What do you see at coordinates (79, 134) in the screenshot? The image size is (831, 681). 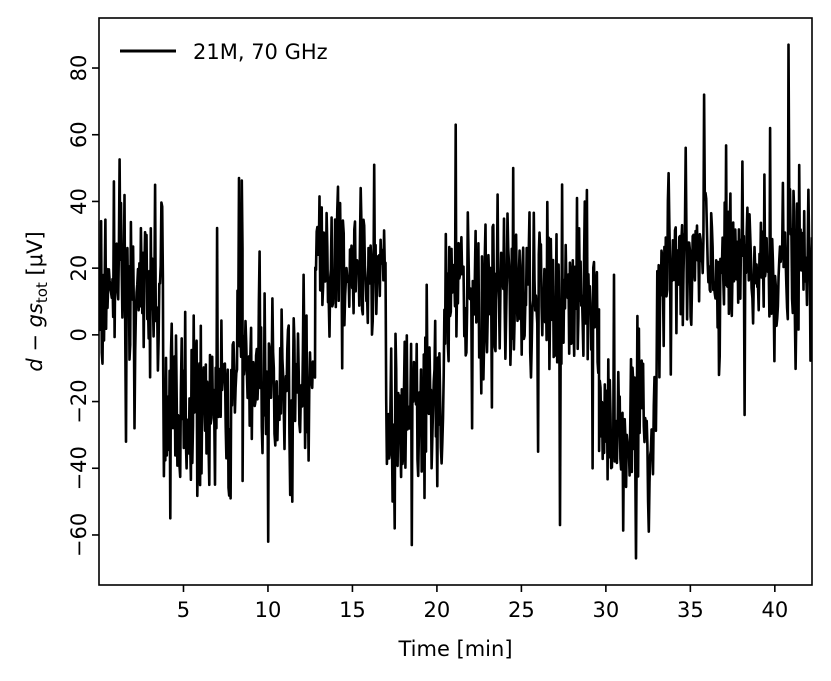 I see `y-tick-label: 60` at bounding box center [79, 134].